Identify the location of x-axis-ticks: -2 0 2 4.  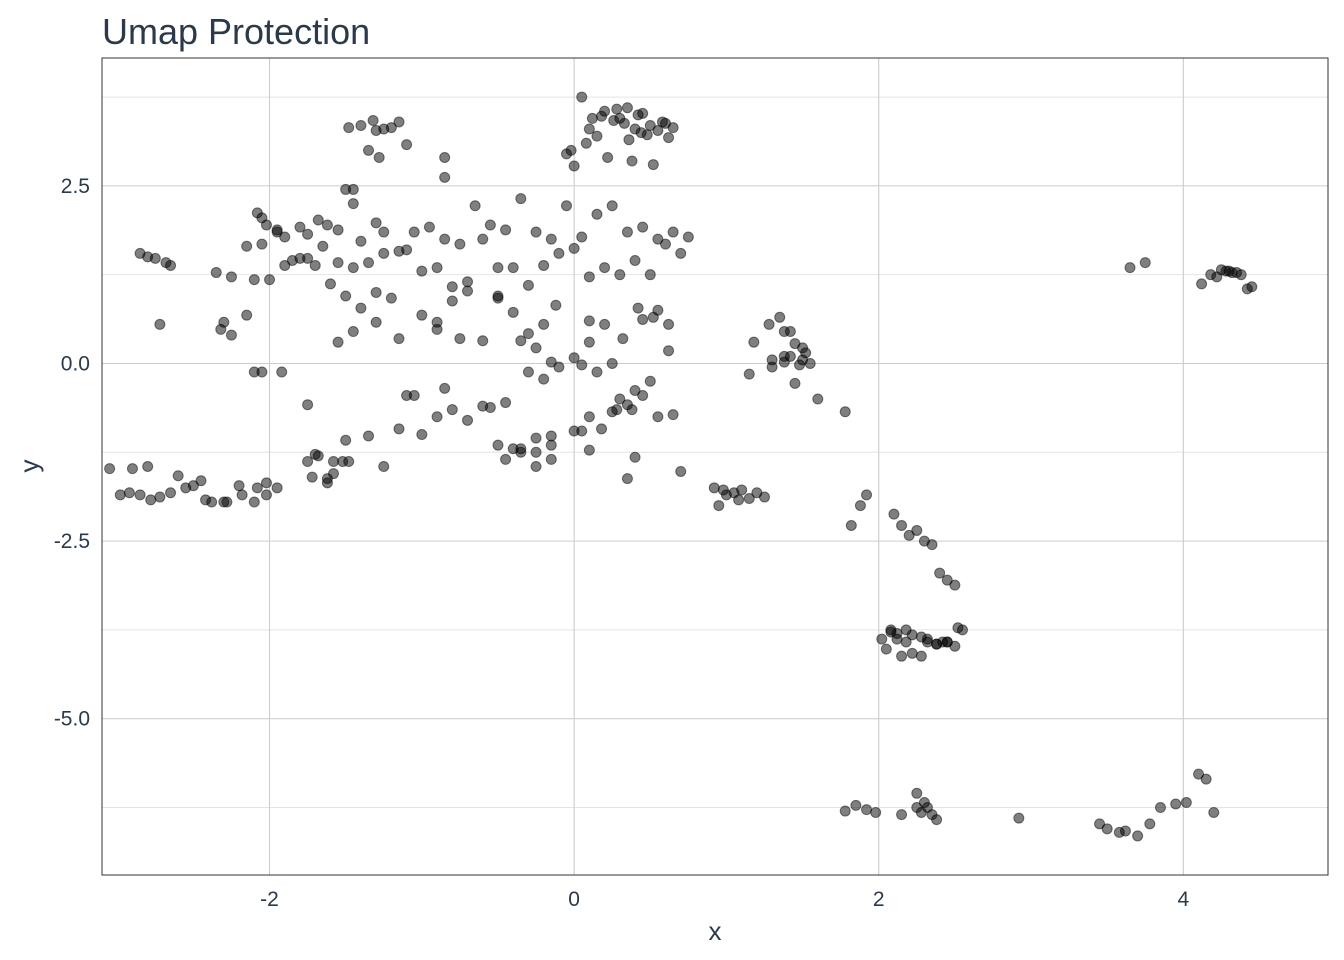
(724, 899).